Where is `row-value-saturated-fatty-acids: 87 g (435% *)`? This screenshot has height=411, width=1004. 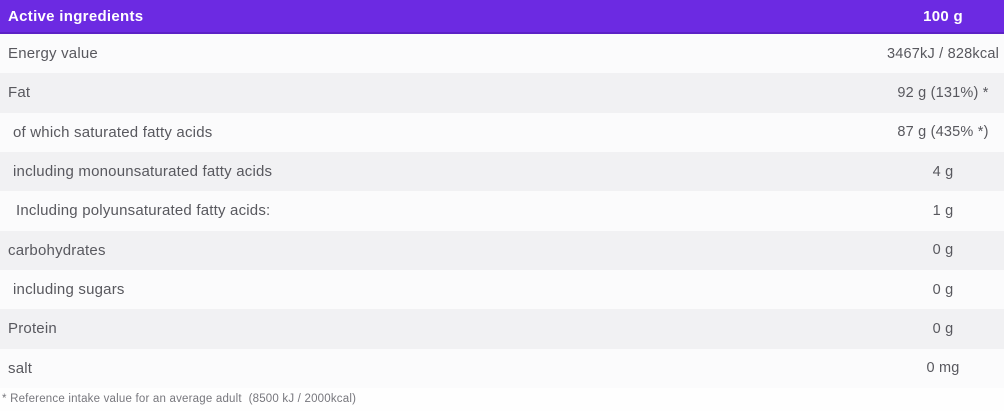
row-value-saturated-fatty-acids: 87 g (435% *) is located at coordinates (943, 132).